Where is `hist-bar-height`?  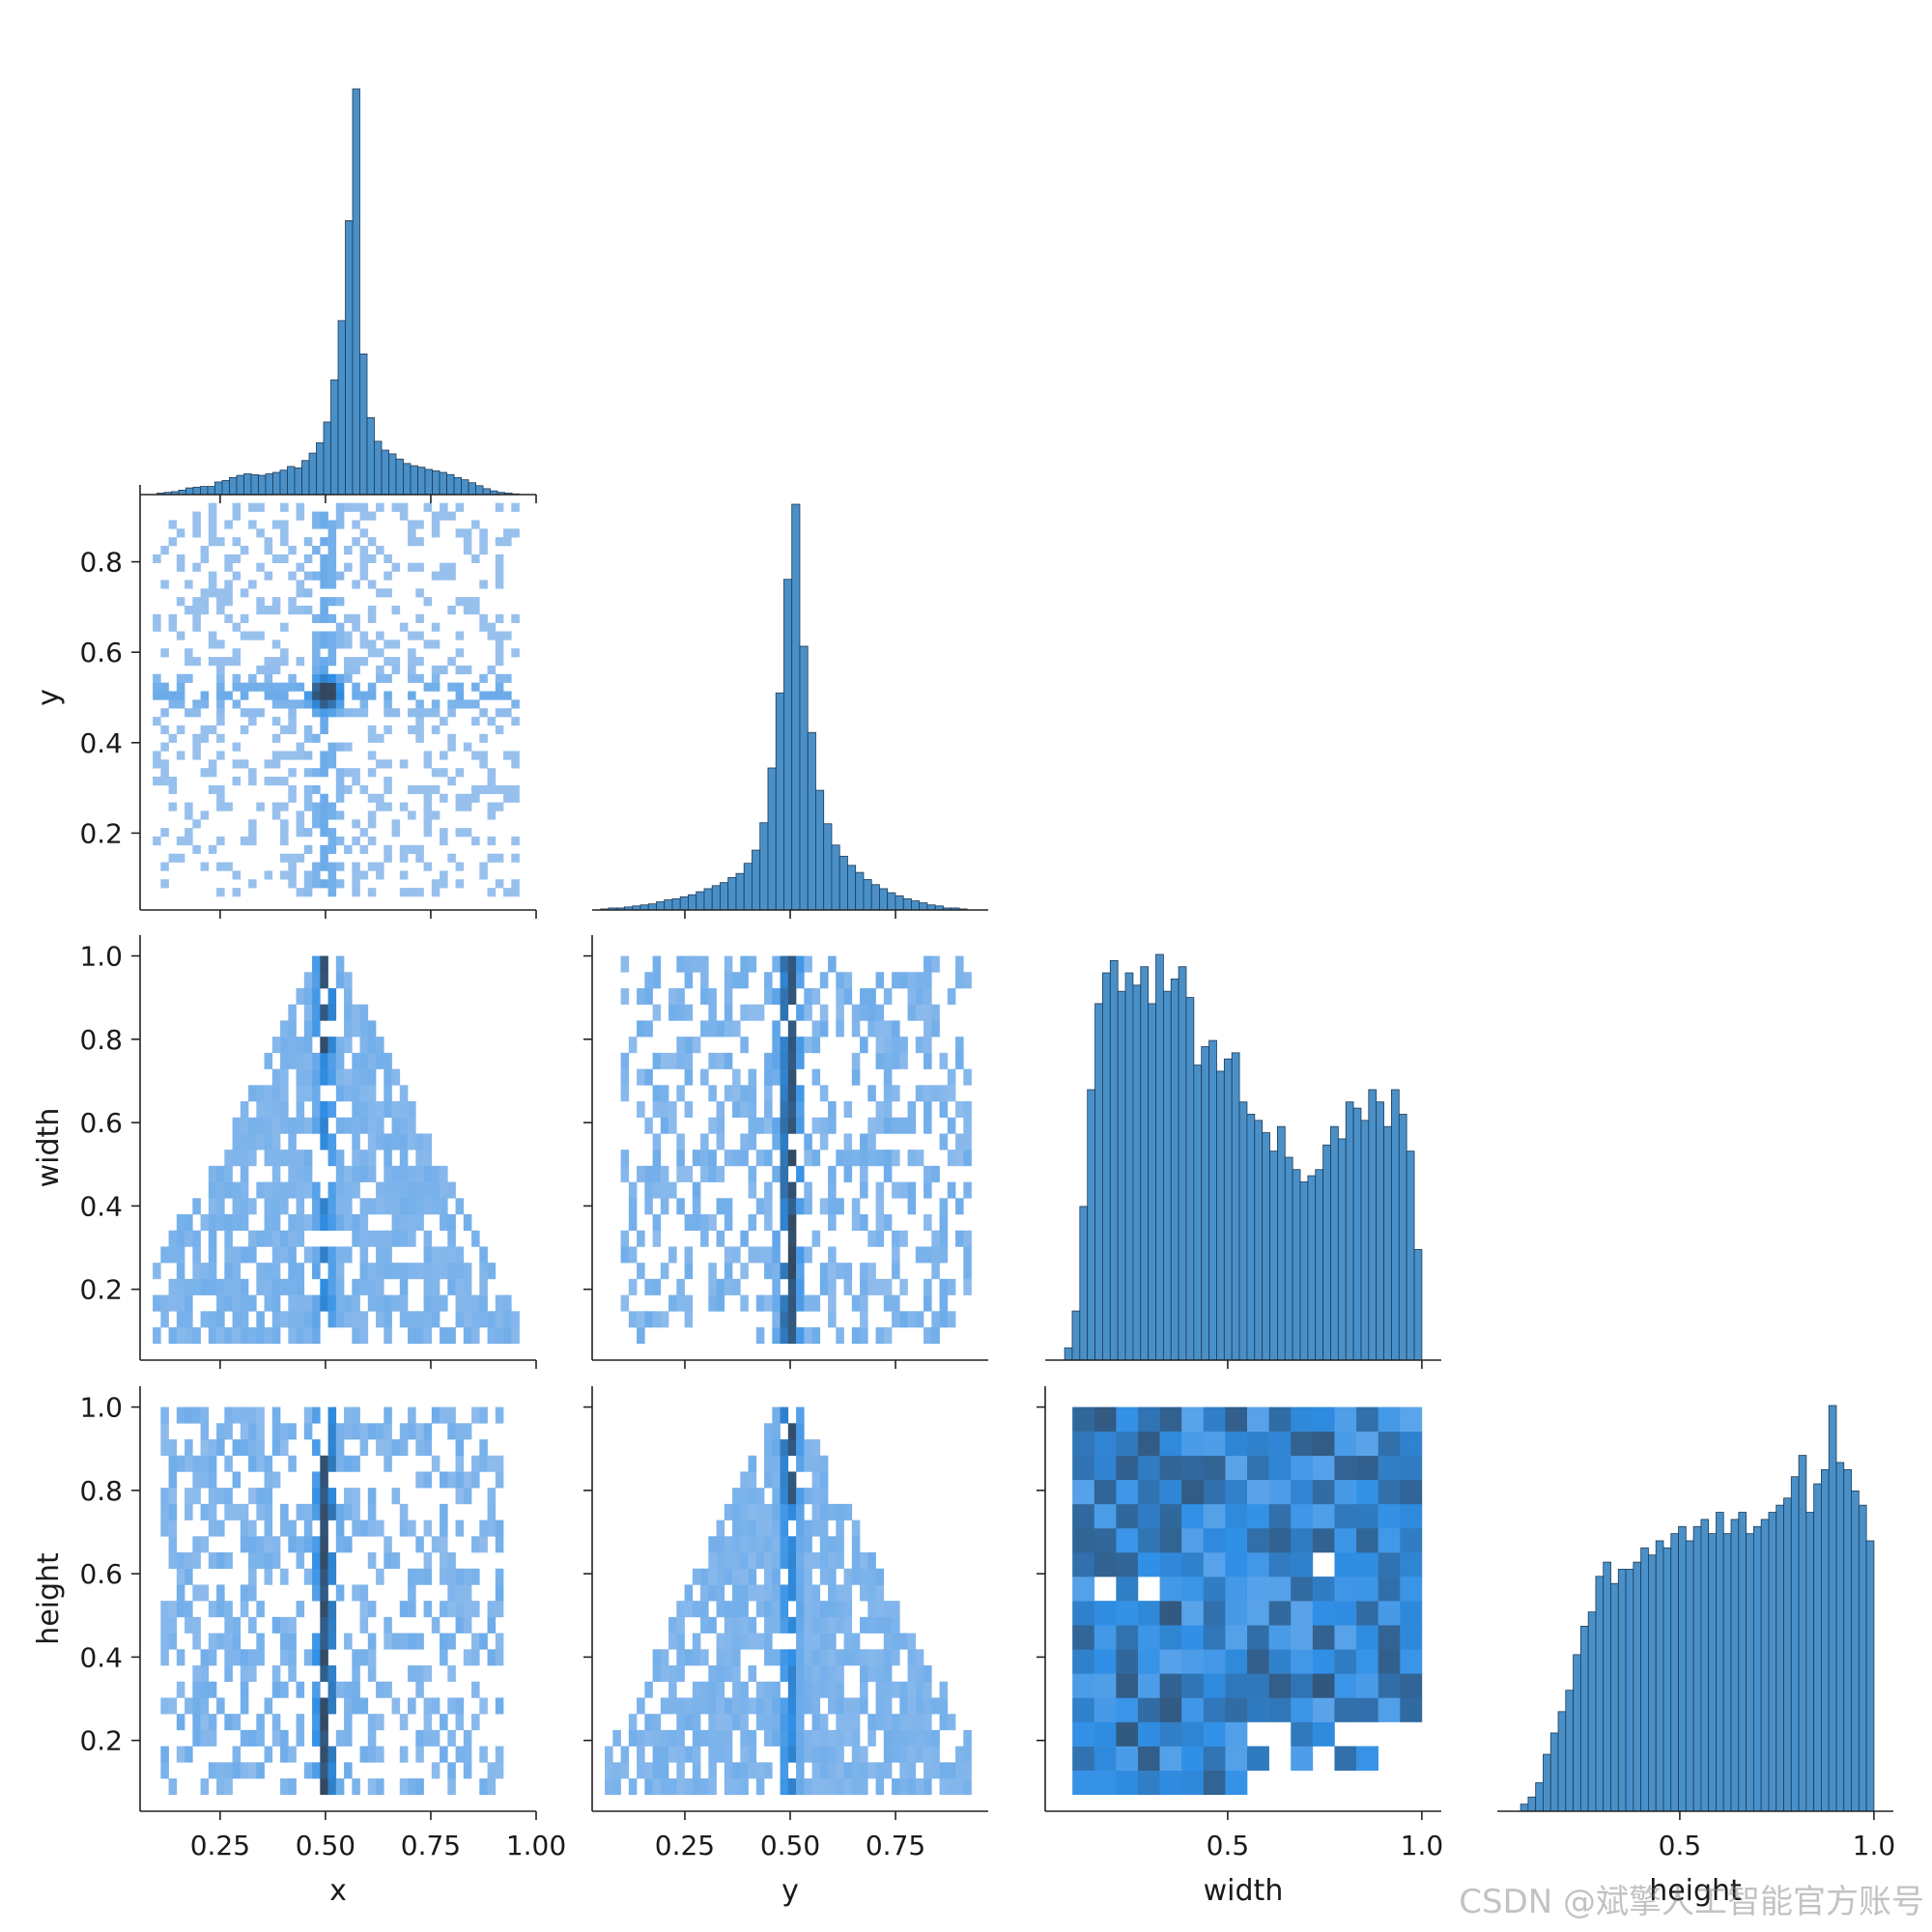
hist-bar-height is located at coordinates (1697, 1668).